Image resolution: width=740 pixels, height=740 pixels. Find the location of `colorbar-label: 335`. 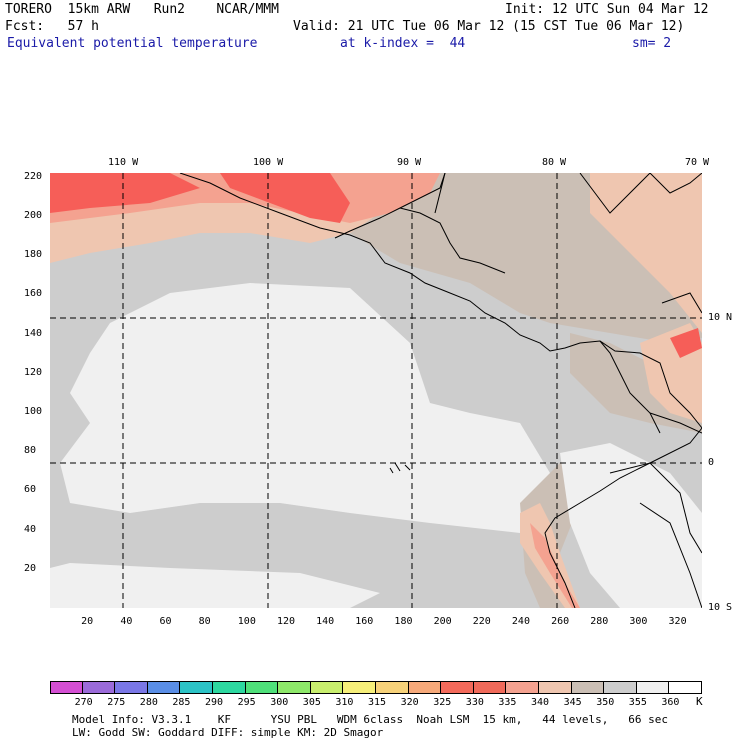

colorbar-label: 335 is located at coordinates (507, 702).